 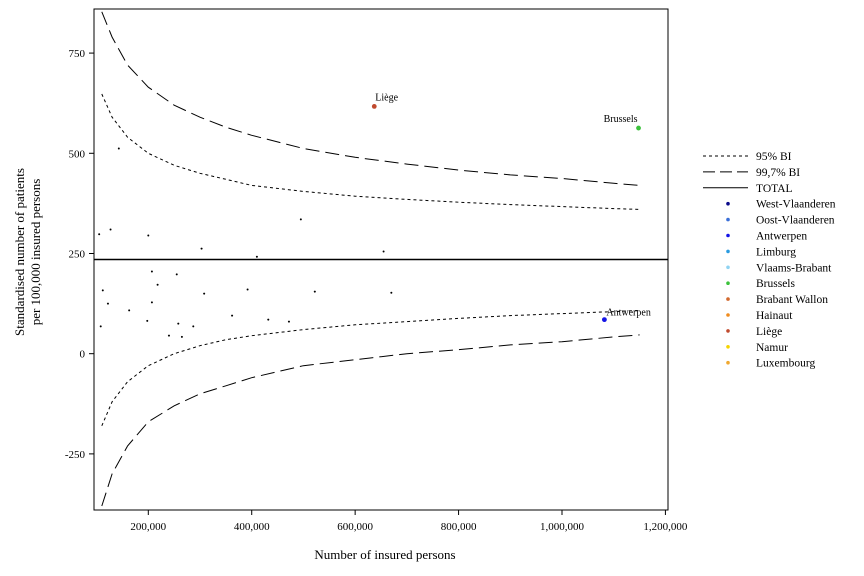 I want to click on legend-label: Luxembourg, so click(x=785, y=364).